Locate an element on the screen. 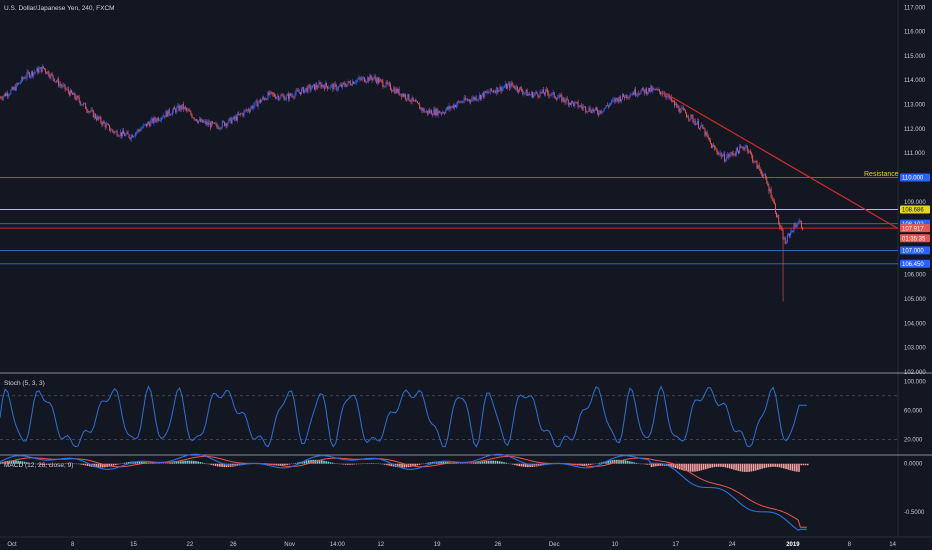 The image size is (932, 550). time-axis-labels: Oct 8 15 22 26 Nov 14:00 12 19 26 Dec 10 17 24 2019 8 14 is located at coordinates (451, 545).